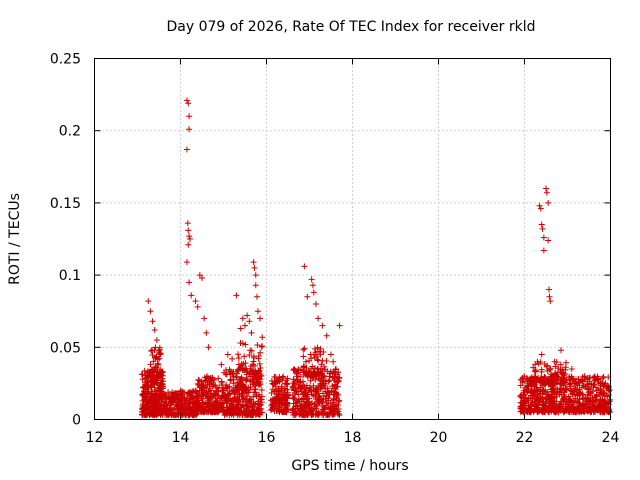 The image size is (640, 480). What do you see at coordinates (353, 438) in the screenshot?
I see `x-tick-labels: 12 14 16 18 20 22 24` at bounding box center [353, 438].